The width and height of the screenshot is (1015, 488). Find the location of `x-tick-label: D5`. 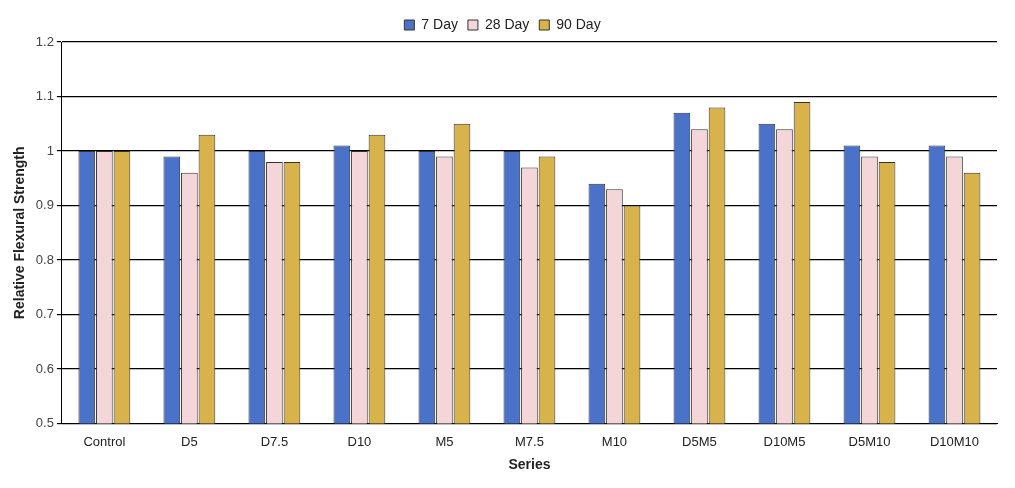

x-tick-label: D5 is located at coordinates (189, 441).